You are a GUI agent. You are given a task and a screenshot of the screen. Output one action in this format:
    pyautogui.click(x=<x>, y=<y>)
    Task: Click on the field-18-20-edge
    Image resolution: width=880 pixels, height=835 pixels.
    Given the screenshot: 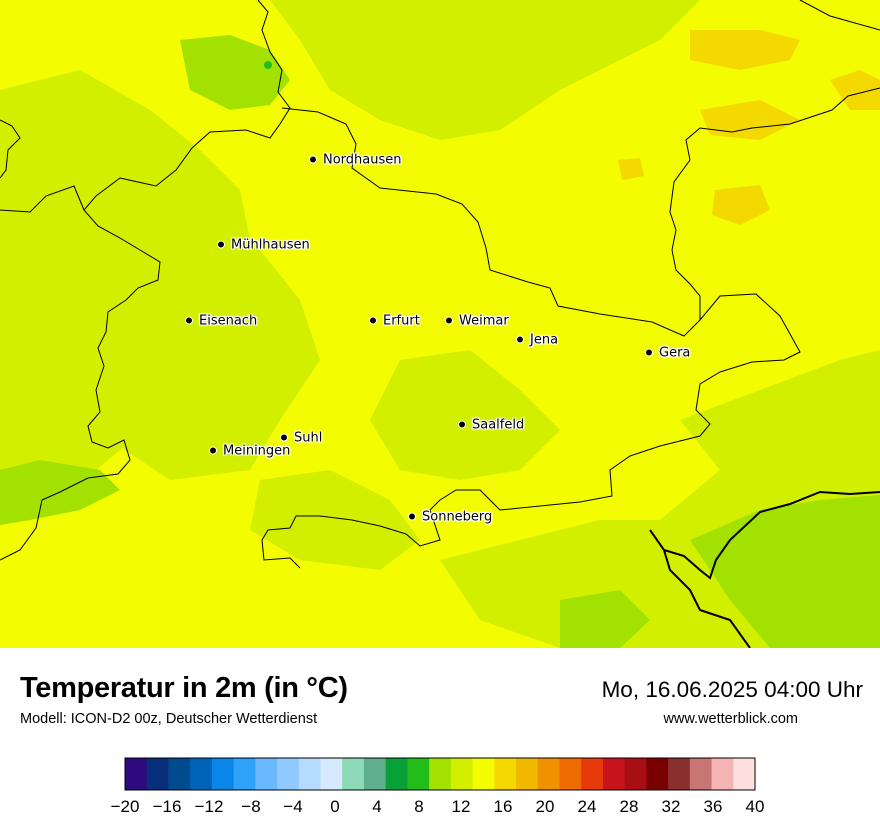 What is the action you would take?
    pyautogui.click(x=855, y=90)
    